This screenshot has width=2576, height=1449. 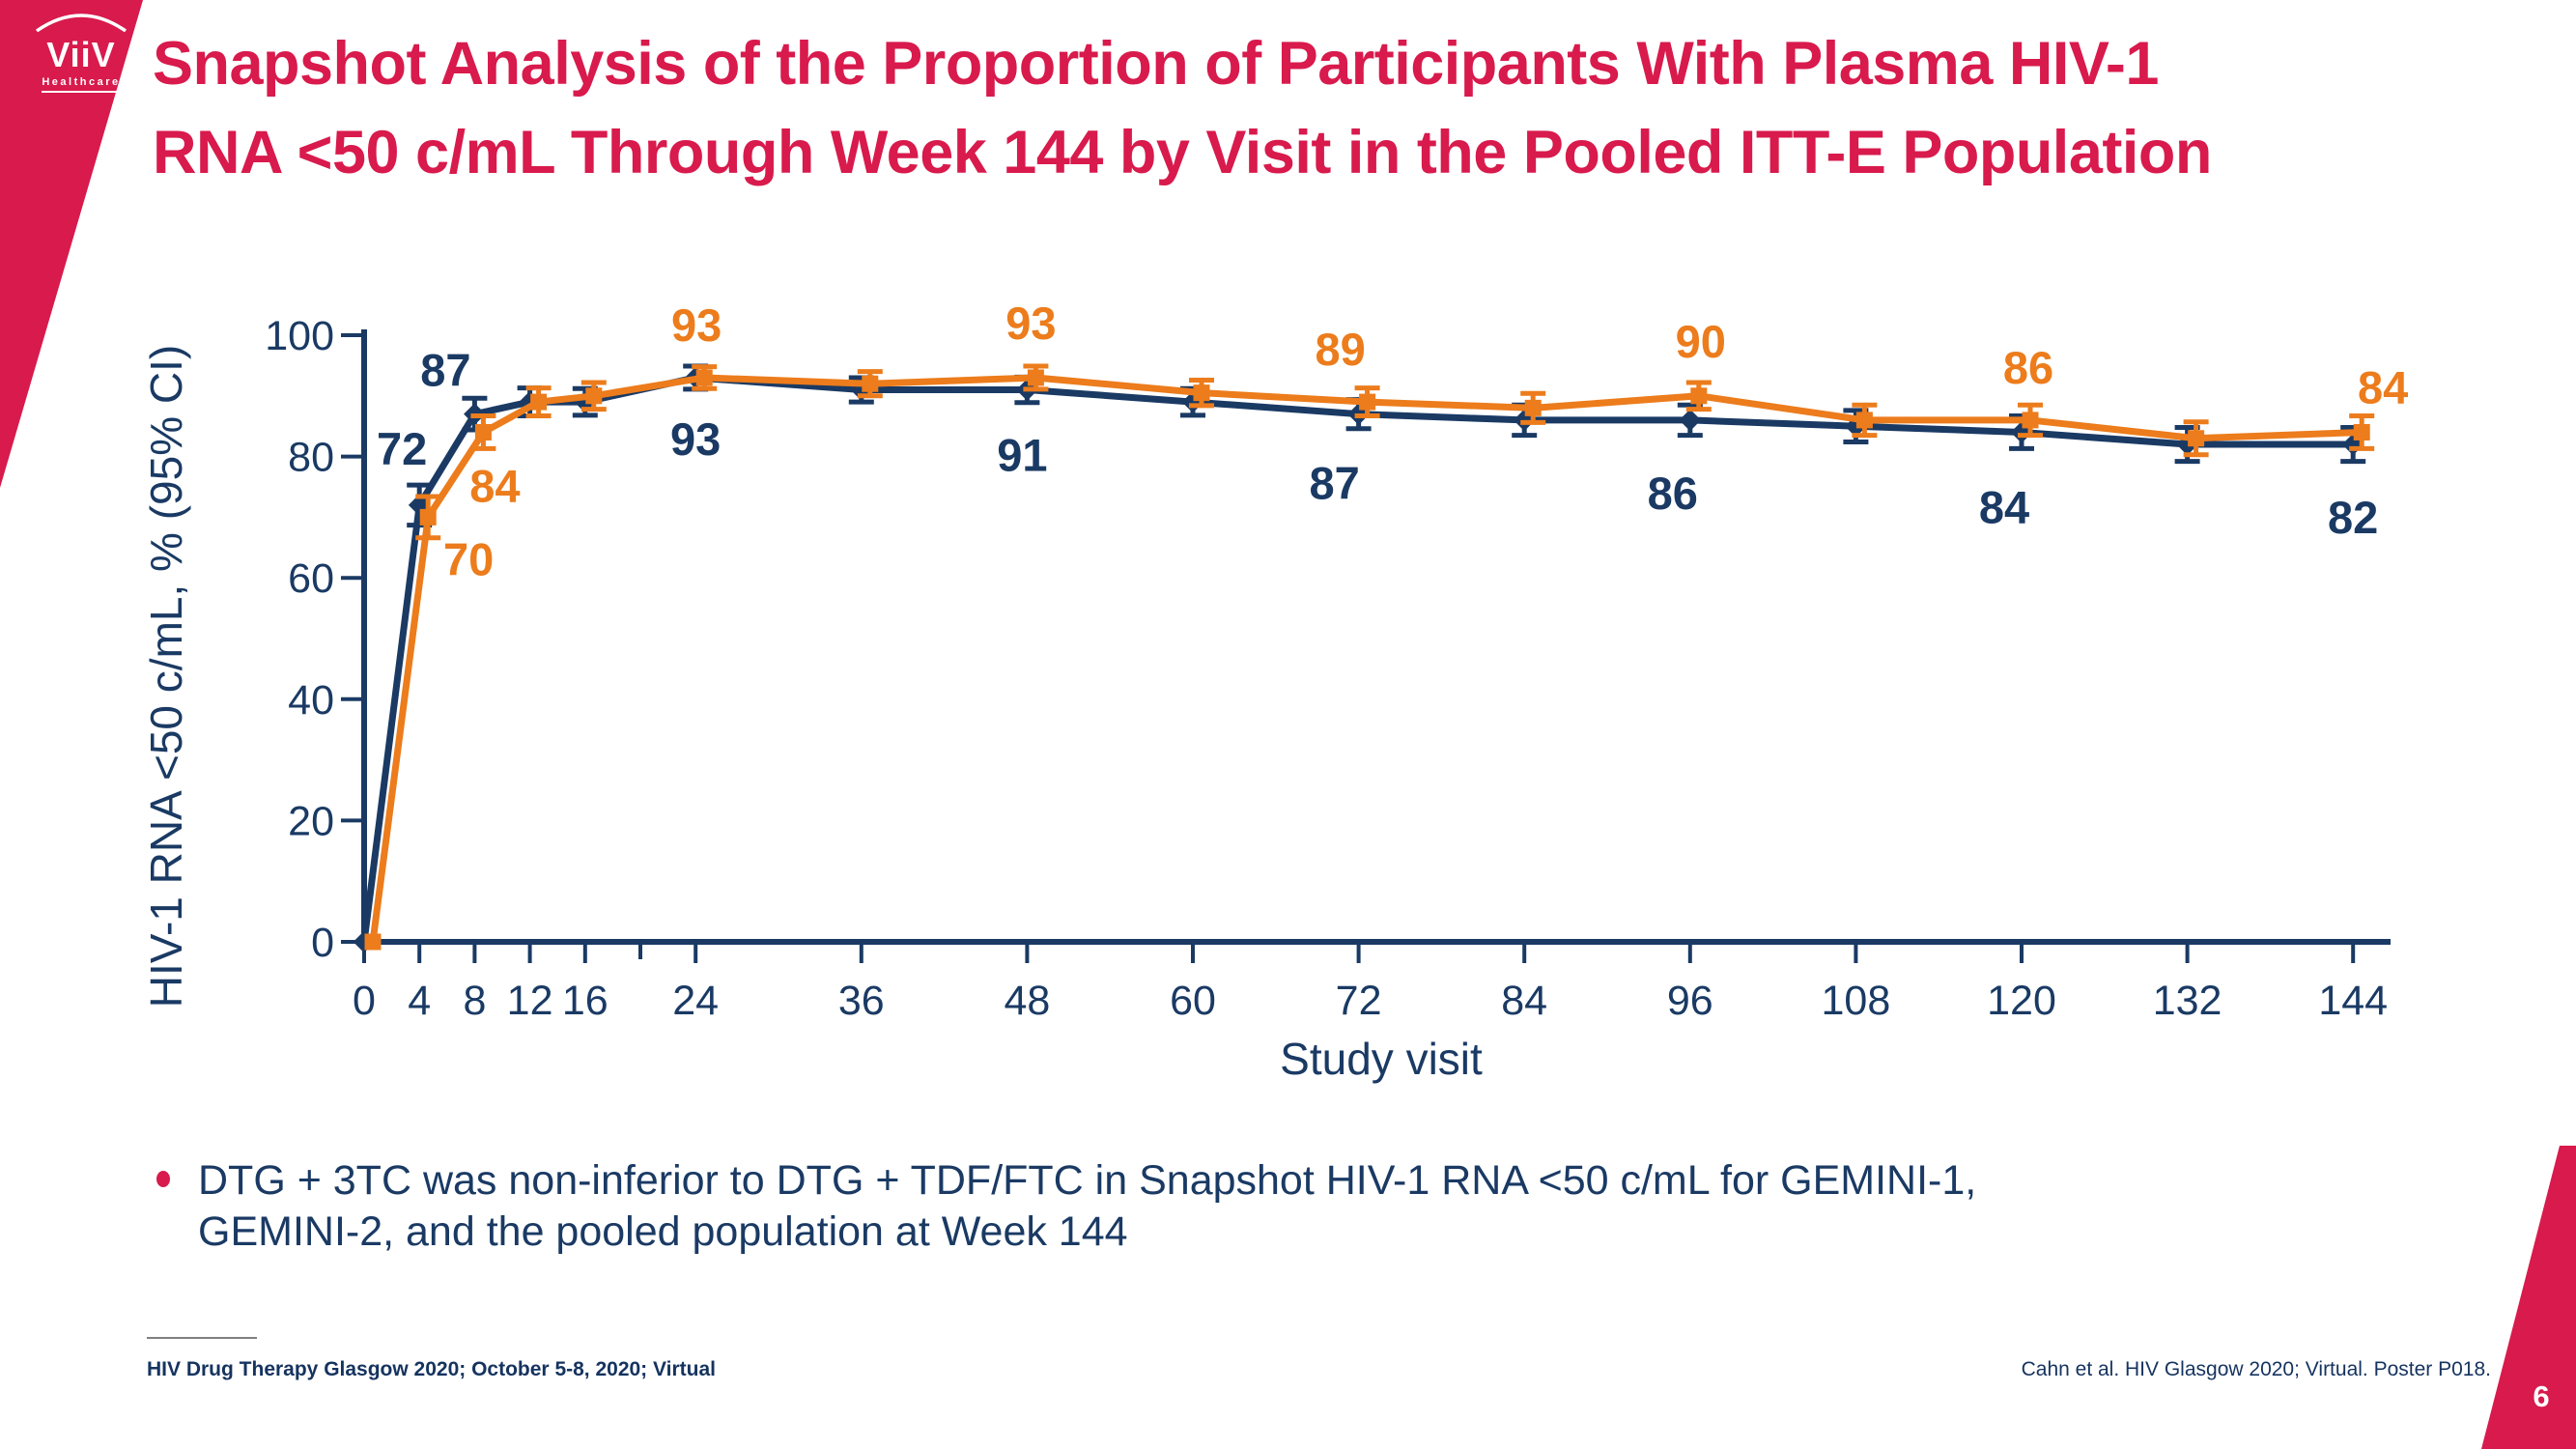 What do you see at coordinates (861, 1001) in the screenshot?
I see `x-tick-label: 36` at bounding box center [861, 1001].